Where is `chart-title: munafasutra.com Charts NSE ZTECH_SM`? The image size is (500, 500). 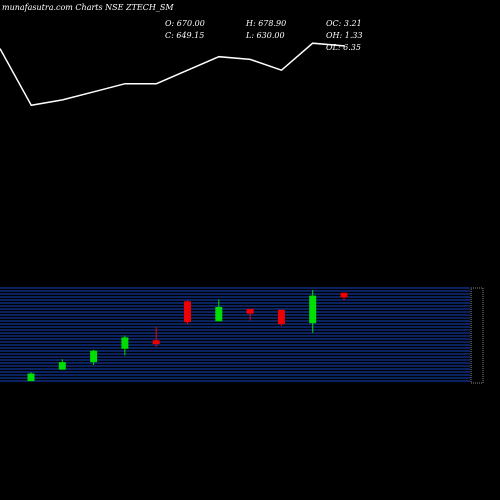
chart-title: munafasutra.com Charts NSE ZTECH_SM is located at coordinates (88, 7).